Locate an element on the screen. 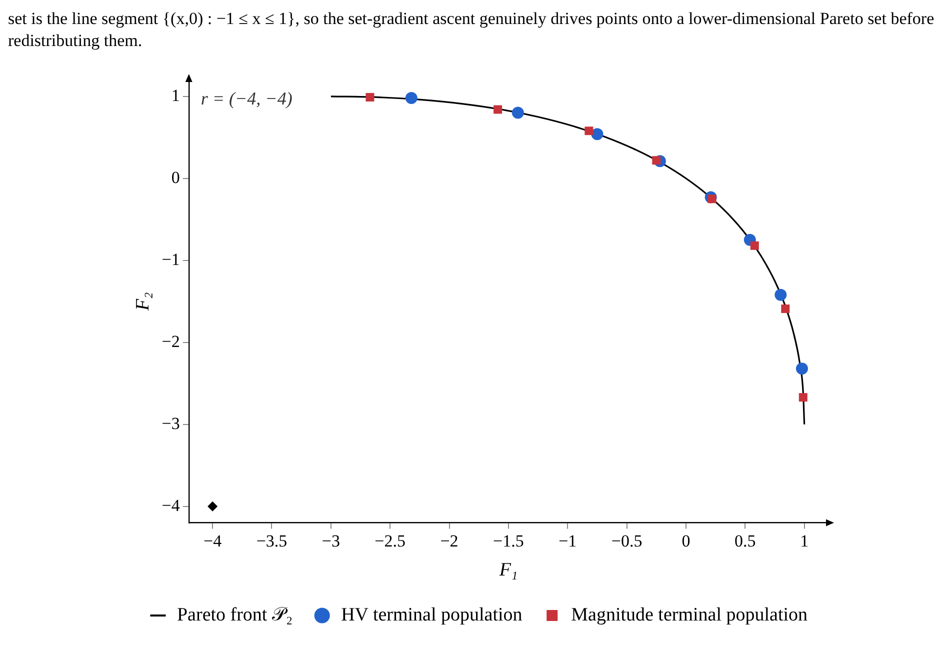 The width and height of the screenshot is (948, 653). legend-label: Magnitude terminal population is located at coordinates (689, 615).